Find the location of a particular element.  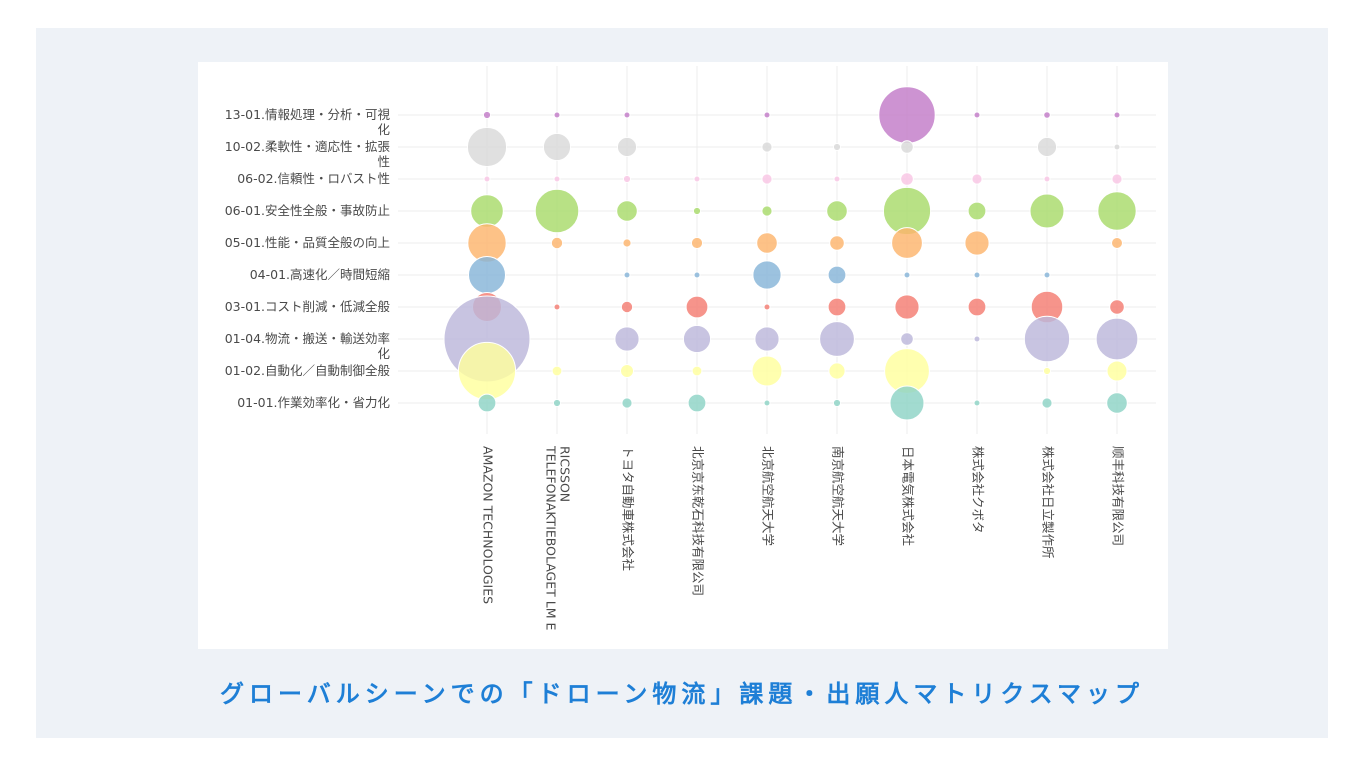

chart-caption: グローバルシーンでの「ドローン物流」課題・出願人マトリクスマップ is located at coordinates (682, 694).